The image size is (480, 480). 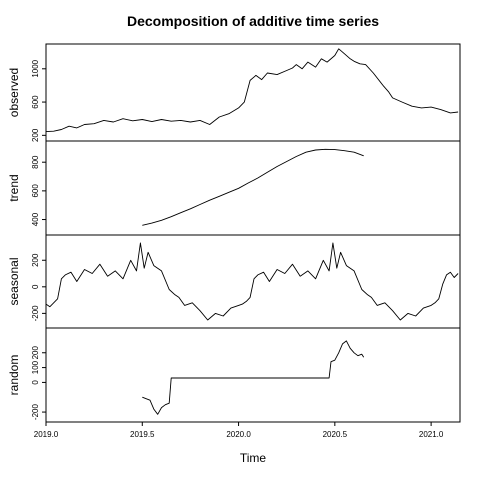 What do you see at coordinates (35, 68) in the screenshot?
I see `y-tick-label-observed-2: 1000` at bounding box center [35, 68].